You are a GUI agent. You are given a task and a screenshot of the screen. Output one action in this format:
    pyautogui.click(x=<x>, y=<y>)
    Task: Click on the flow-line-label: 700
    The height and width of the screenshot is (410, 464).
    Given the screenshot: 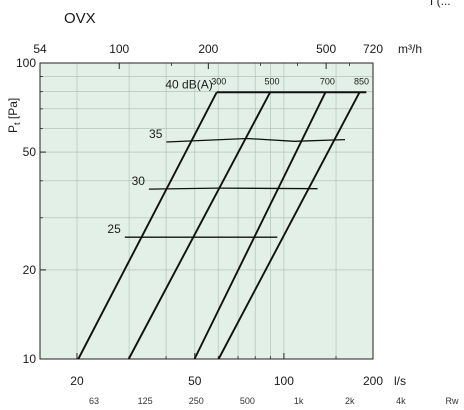 What is the action you would take?
    pyautogui.click(x=327, y=81)
    